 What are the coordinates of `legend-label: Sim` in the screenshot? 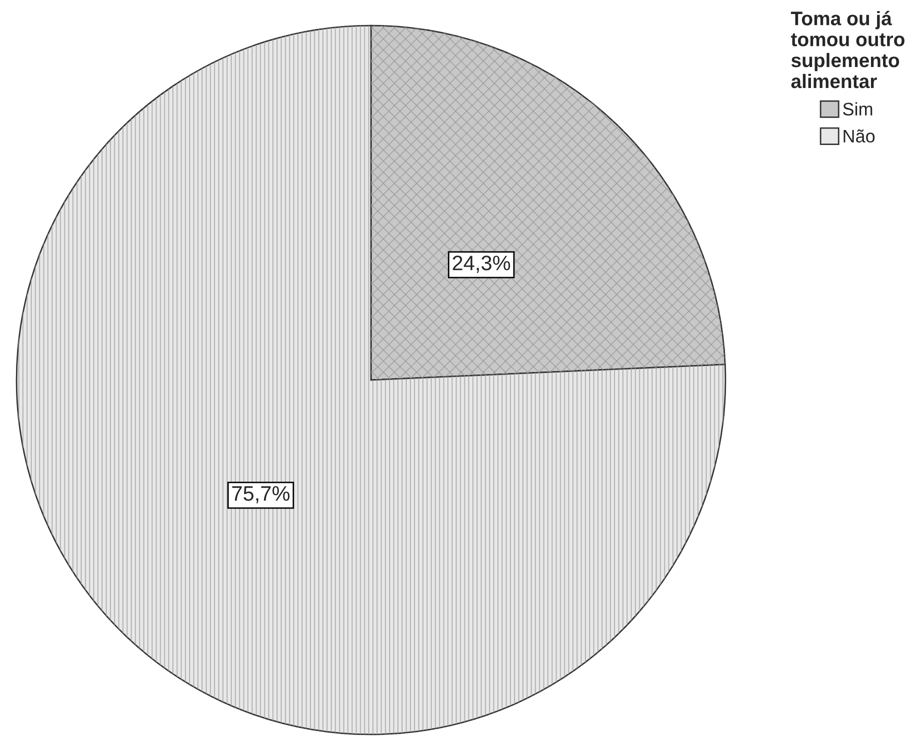 It's located at (857, 109).